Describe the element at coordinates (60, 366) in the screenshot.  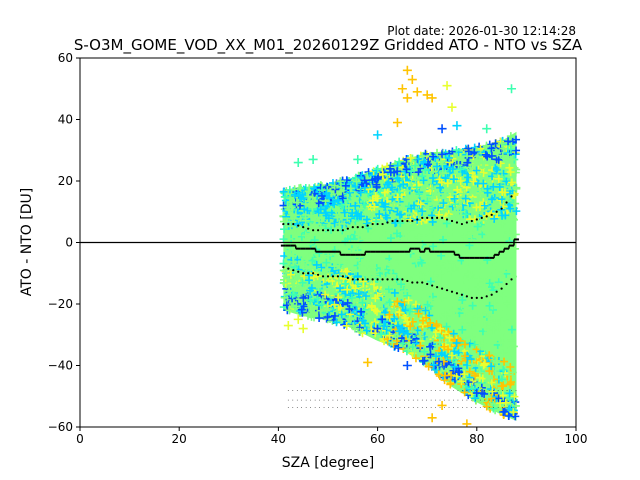
I see `y-tick-label: −40` at that location.